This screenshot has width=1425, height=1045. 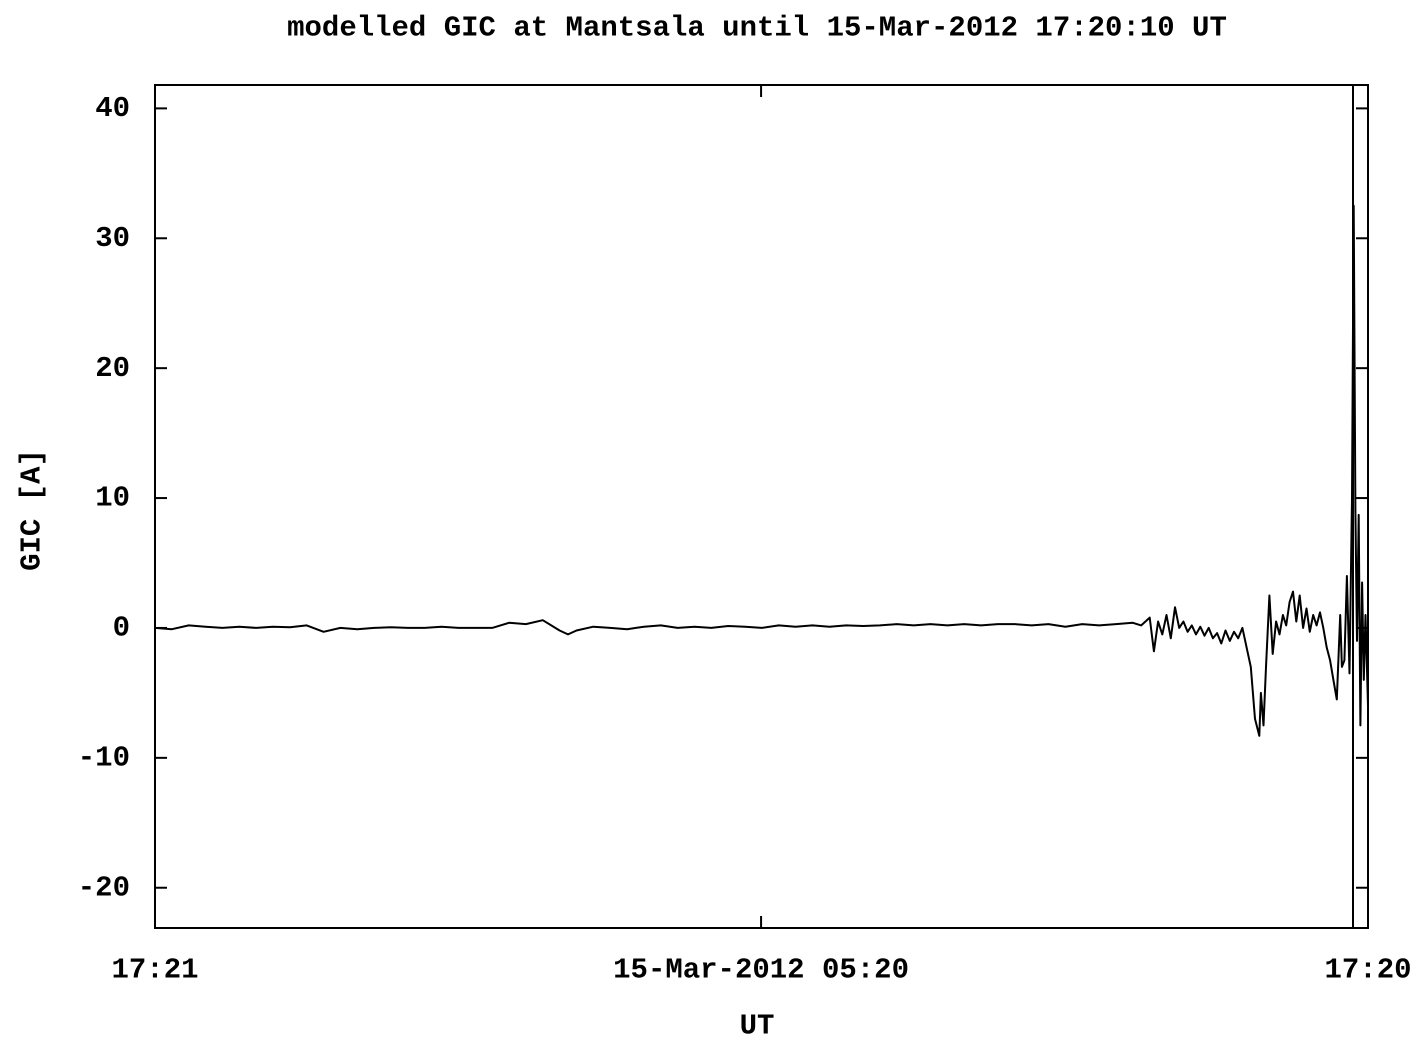 I want to click on x-tick-label: 17:21, so click(x=154, y=970).